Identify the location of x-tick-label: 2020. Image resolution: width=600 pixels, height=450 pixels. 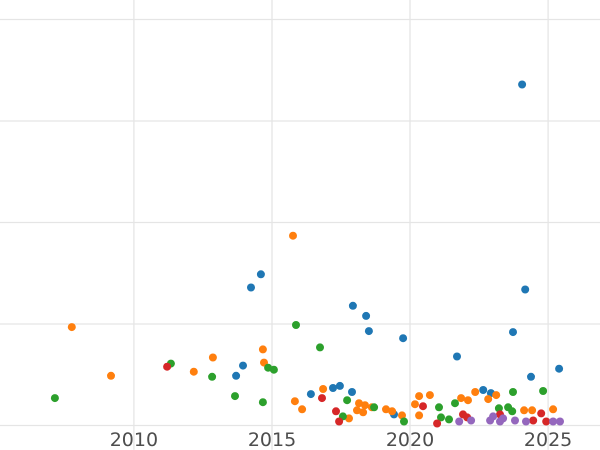
(410, 439).